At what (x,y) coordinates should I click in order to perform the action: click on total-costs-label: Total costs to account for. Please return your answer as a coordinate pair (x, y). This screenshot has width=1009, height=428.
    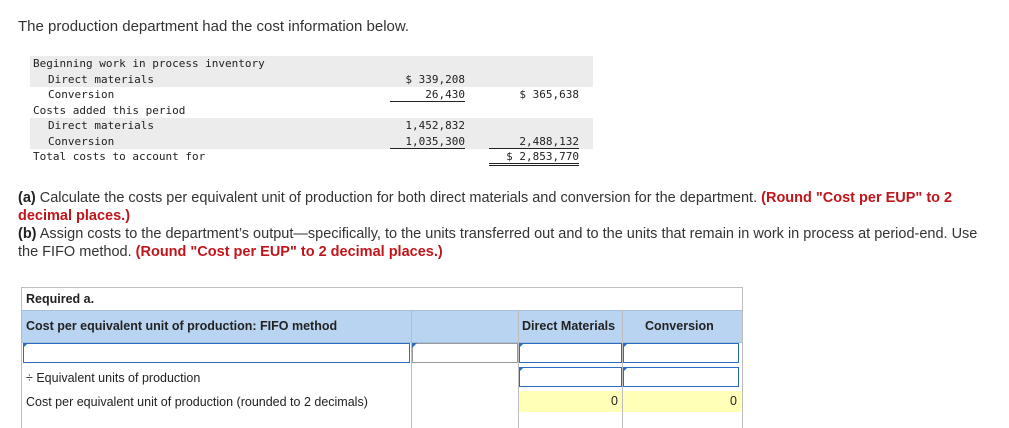
    Looking at the image, I should click on (119, 156).